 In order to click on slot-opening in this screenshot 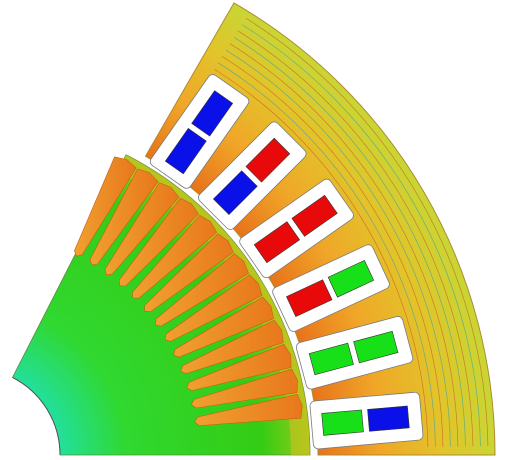, I will do `click(366, 420)`.